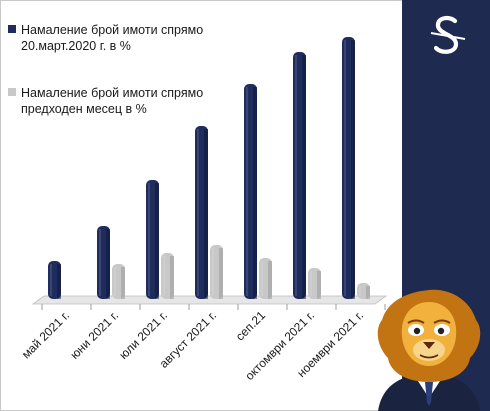 The width and height of the screenshot is (490, 411). I want to click on x-tick-label-3: юли 2021 г., so click(143, 335).